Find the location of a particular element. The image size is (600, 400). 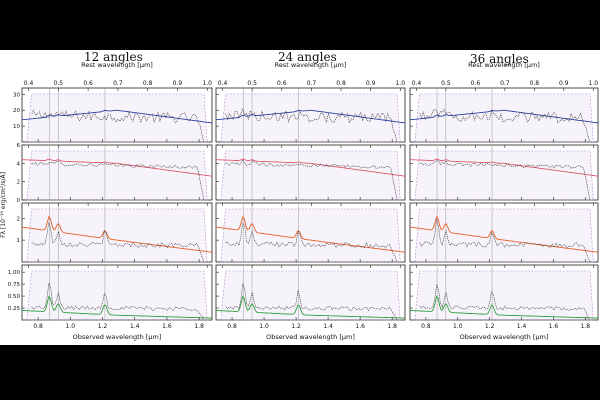

panel-r2-c2-filter-band is located at coordinates (310, 175).